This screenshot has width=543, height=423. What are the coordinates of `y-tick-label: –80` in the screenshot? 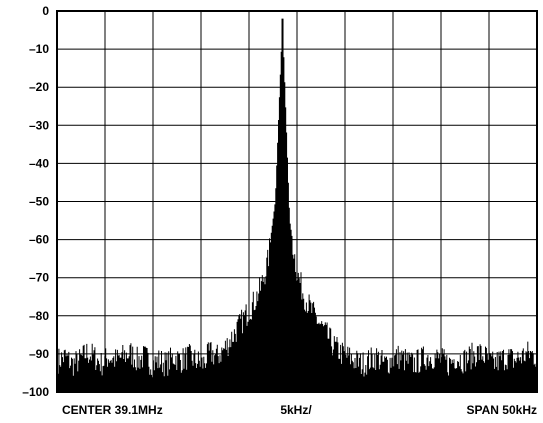 It's located at (39, 316).